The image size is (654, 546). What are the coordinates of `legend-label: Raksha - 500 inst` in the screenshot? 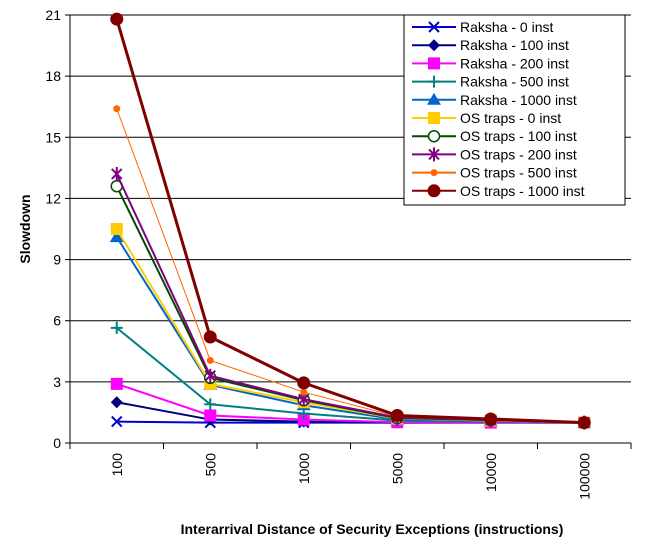 It's located at (514, 82).